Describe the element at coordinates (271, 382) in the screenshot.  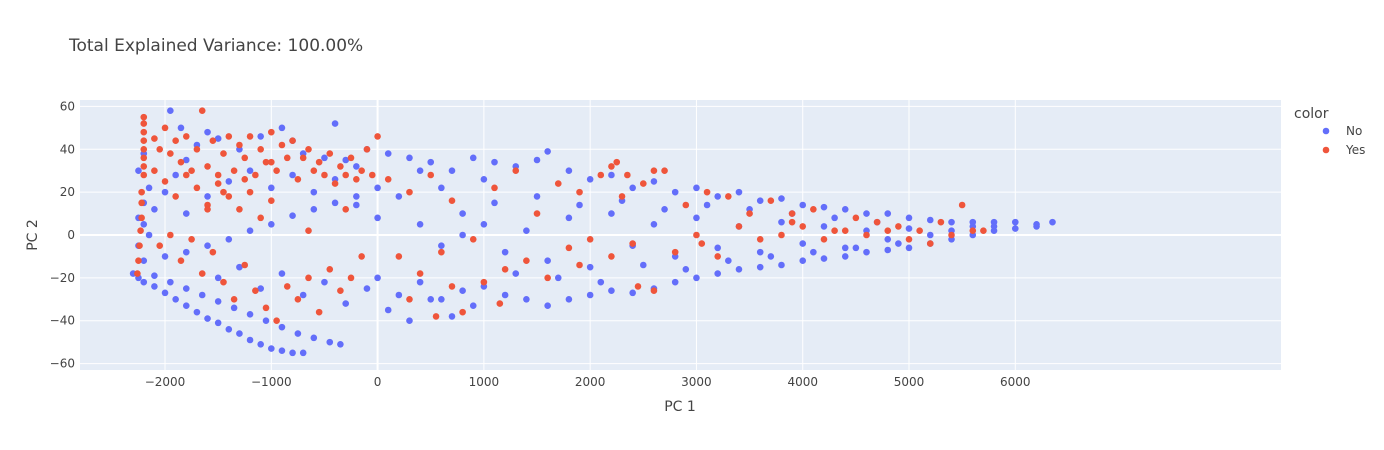
I see `x-tick-label: −1000` at that location.